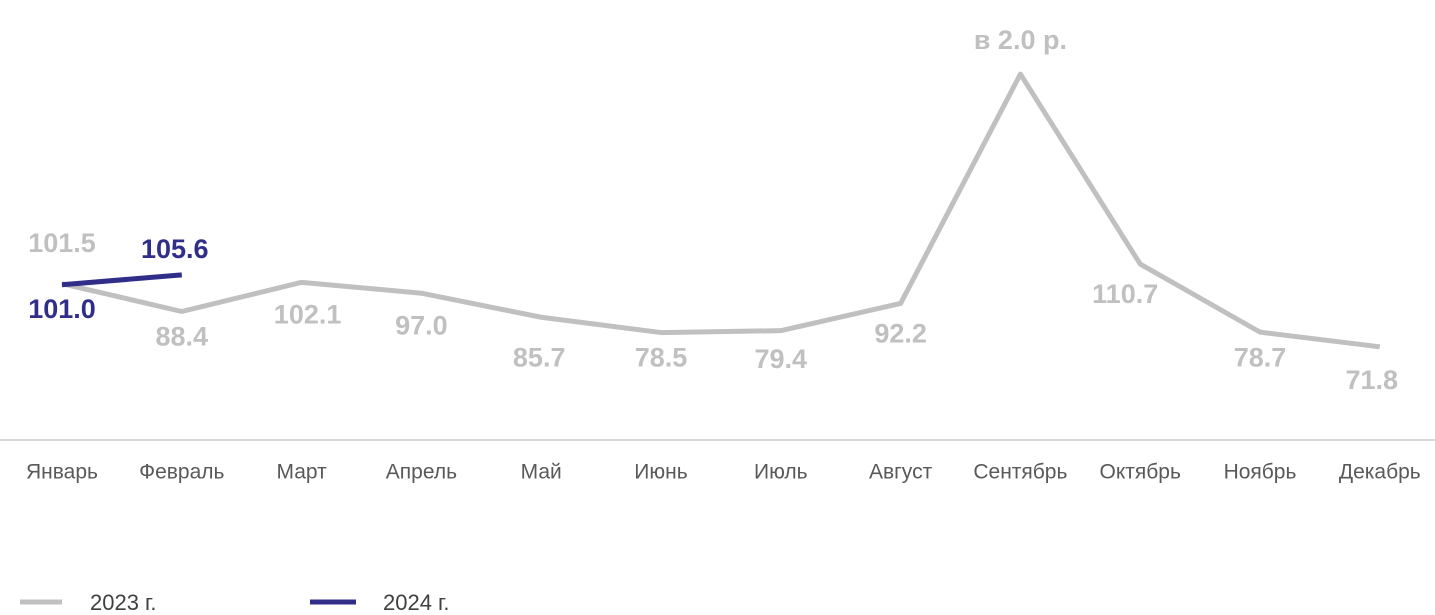  What do you see at coordinates (421, 472) in the screenshot?
I see `x-tick-label: Апрель` at bounding box center [421, 472].